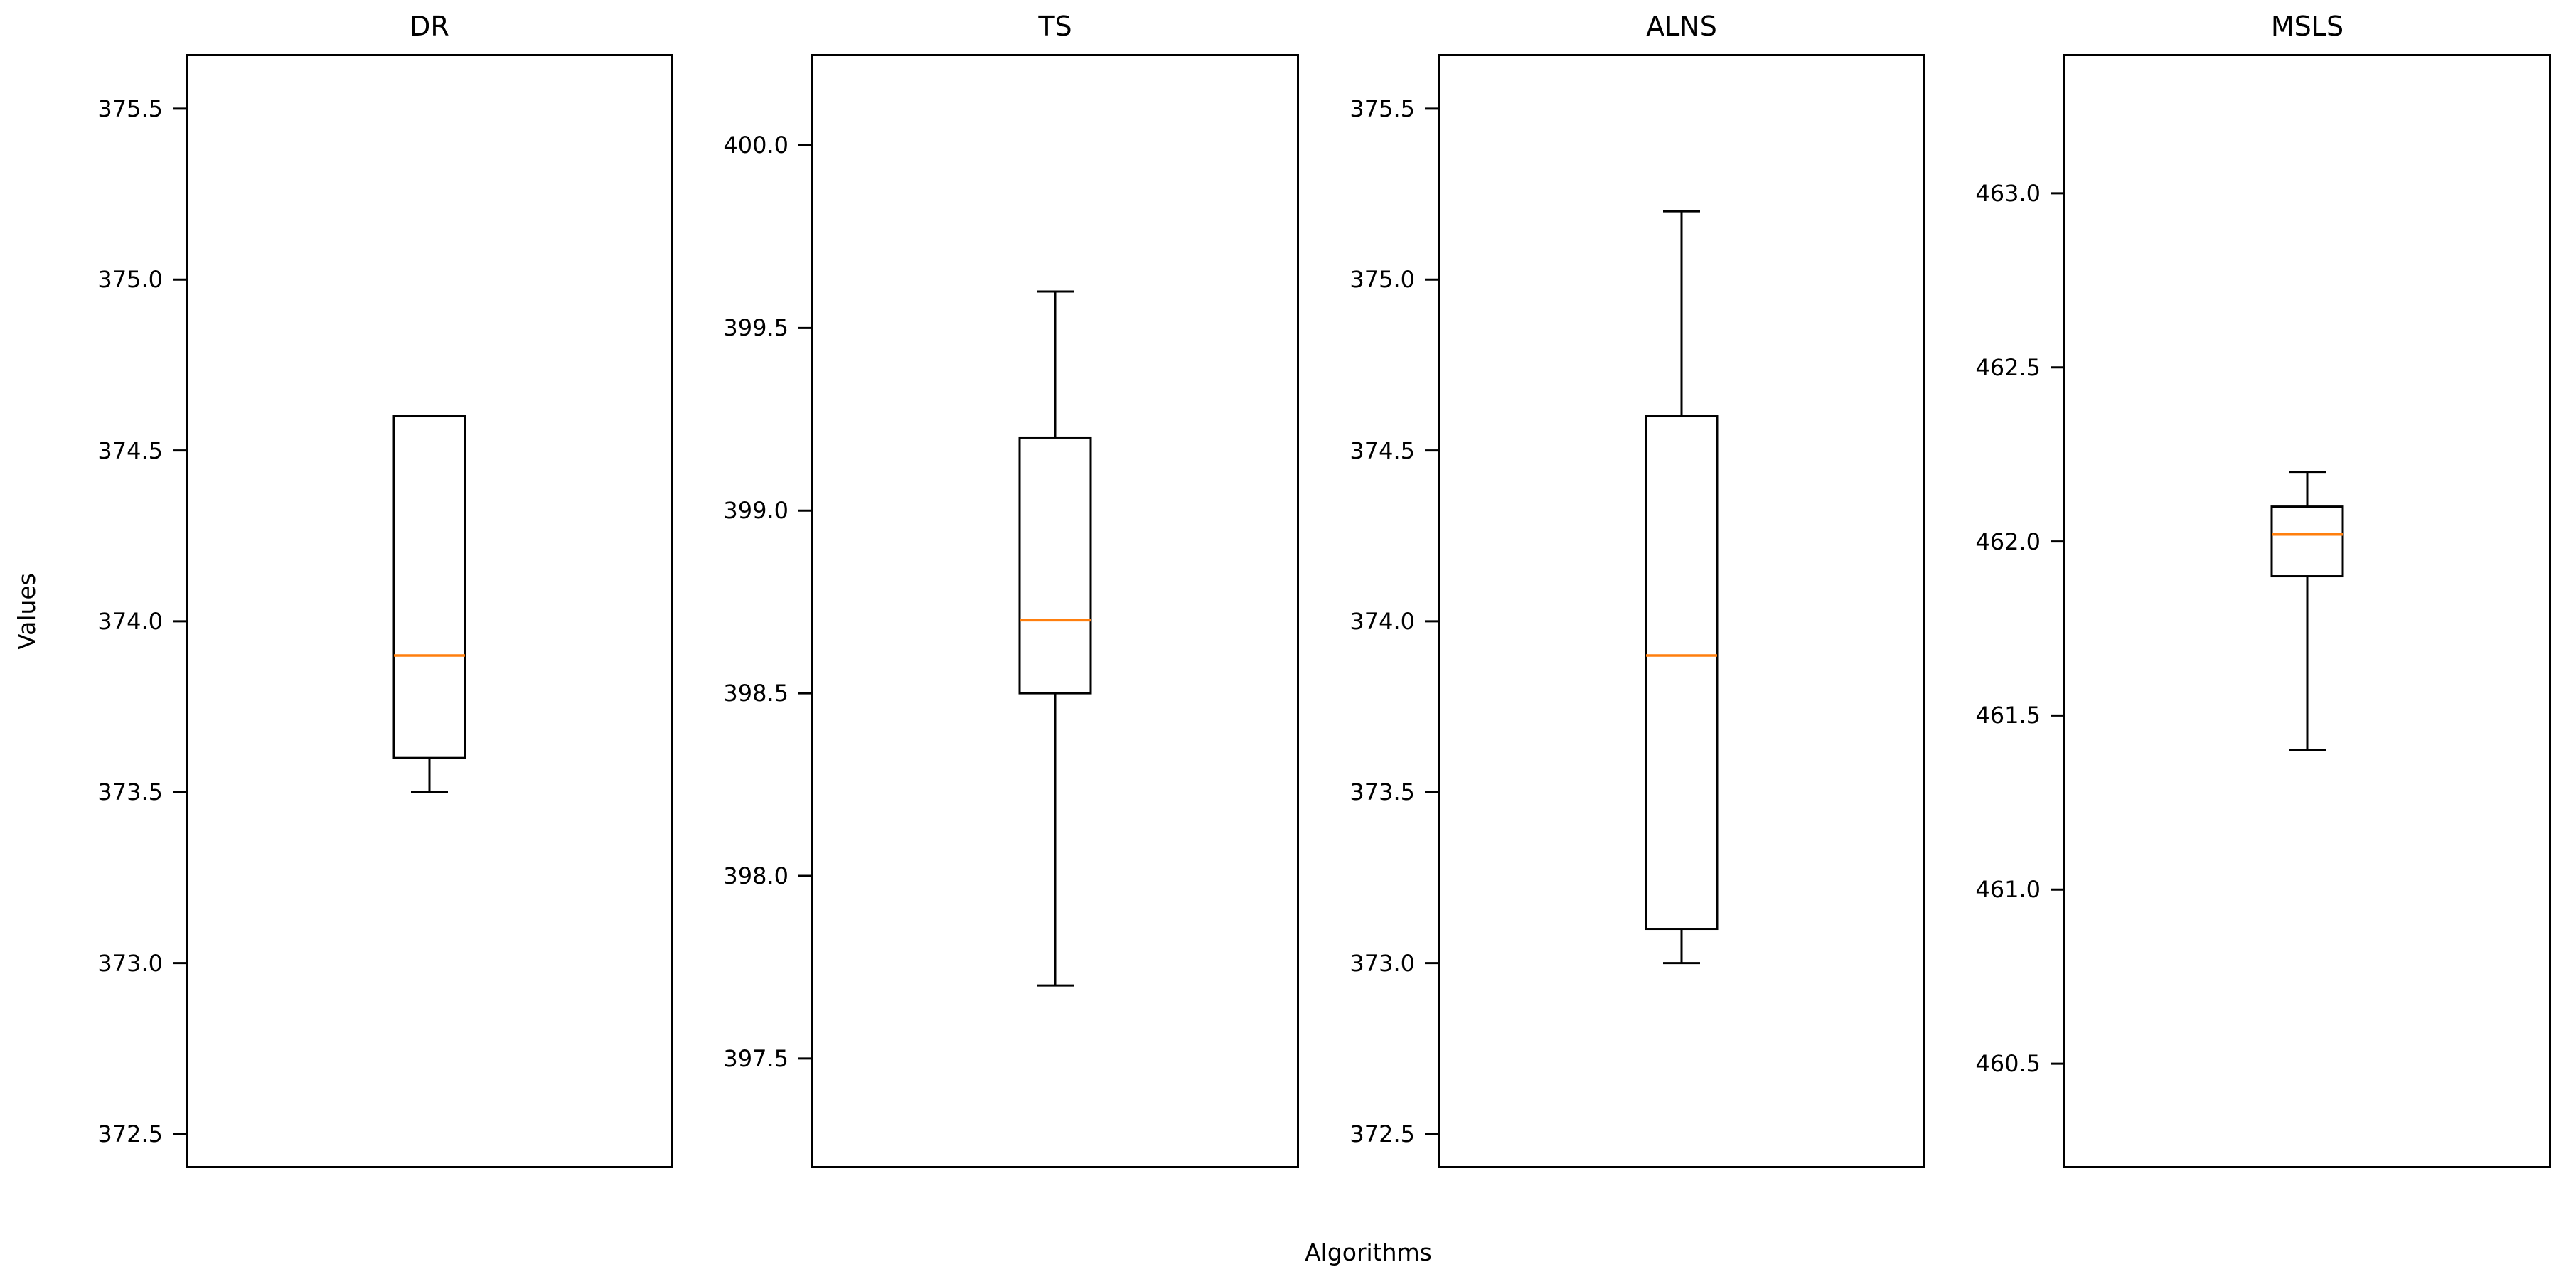 Image resolution: width=2576 pixels, height=1284 pixels. I want to click on subplot-title: TS, so click(1055, 26).